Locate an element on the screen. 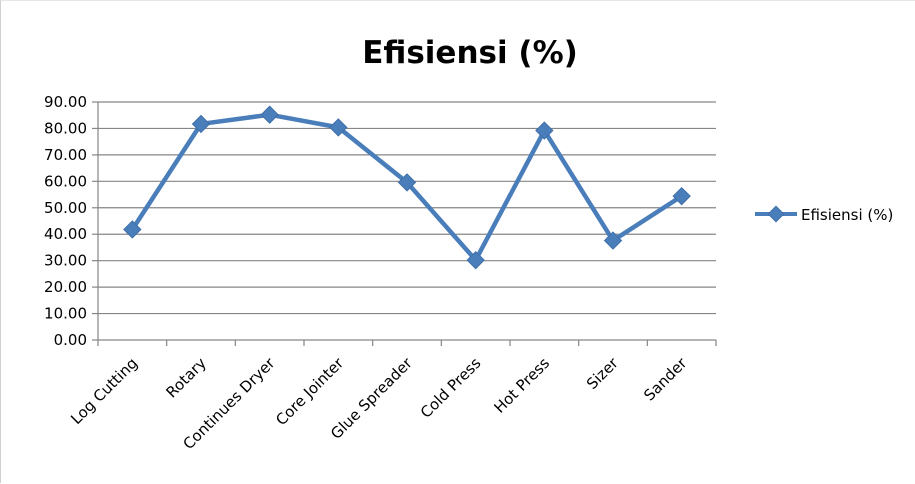 The width and height of the screenshot is (915, 484). y-tick-label: 90.00 is located at coordinates (65, 102).